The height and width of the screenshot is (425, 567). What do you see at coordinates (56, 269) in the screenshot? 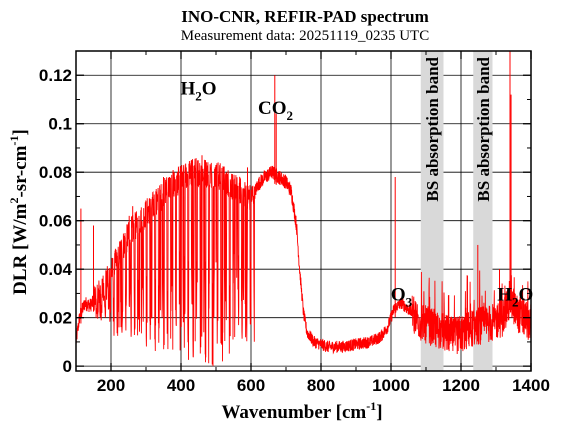
I see `y-tick-label: 0.04` at bounding box center [56, 269].